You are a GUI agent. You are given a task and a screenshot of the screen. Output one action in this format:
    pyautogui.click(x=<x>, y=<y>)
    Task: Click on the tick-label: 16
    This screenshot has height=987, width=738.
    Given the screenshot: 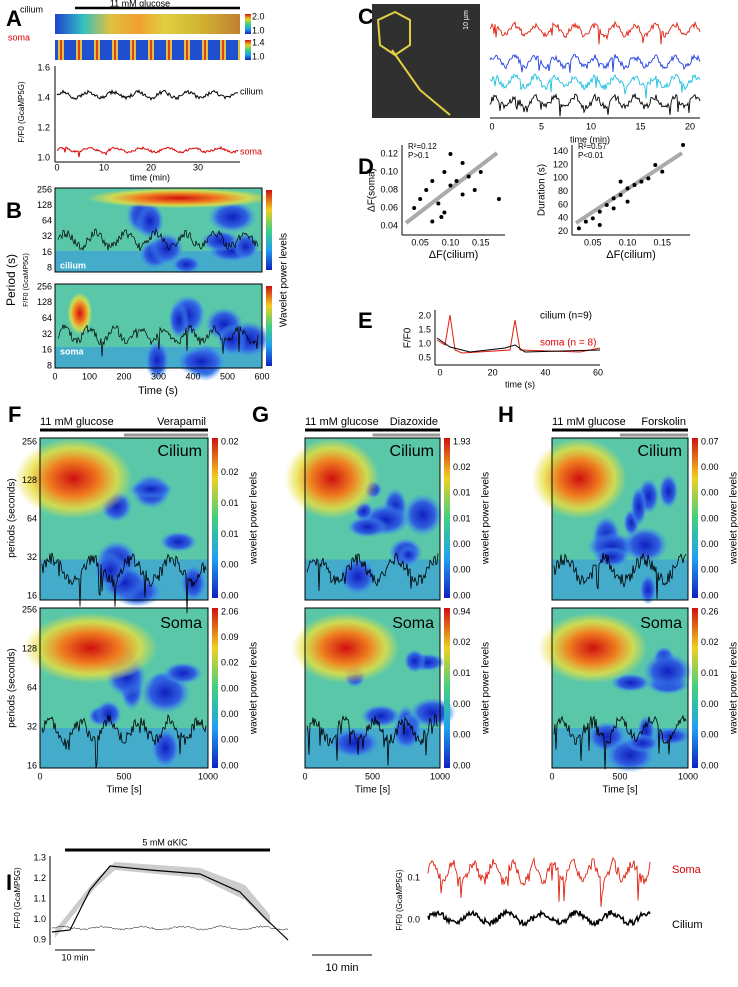 What is the action you would take?
    pyautogui.click(x=32, y=765)
    